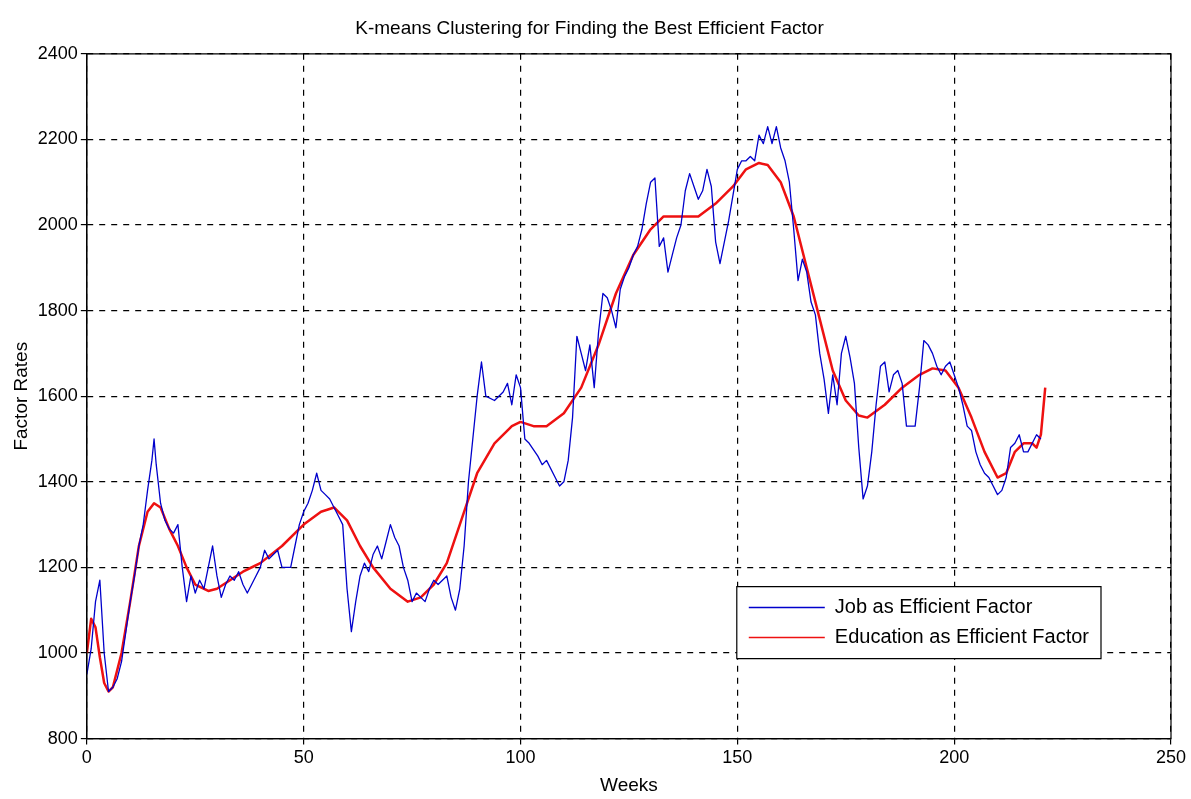 The image size is (1191, 799). What do you see at coordinates (1171, 757) in the screenshot?
I see `x-tick-label: 250` at bounding box center [1171, 757].